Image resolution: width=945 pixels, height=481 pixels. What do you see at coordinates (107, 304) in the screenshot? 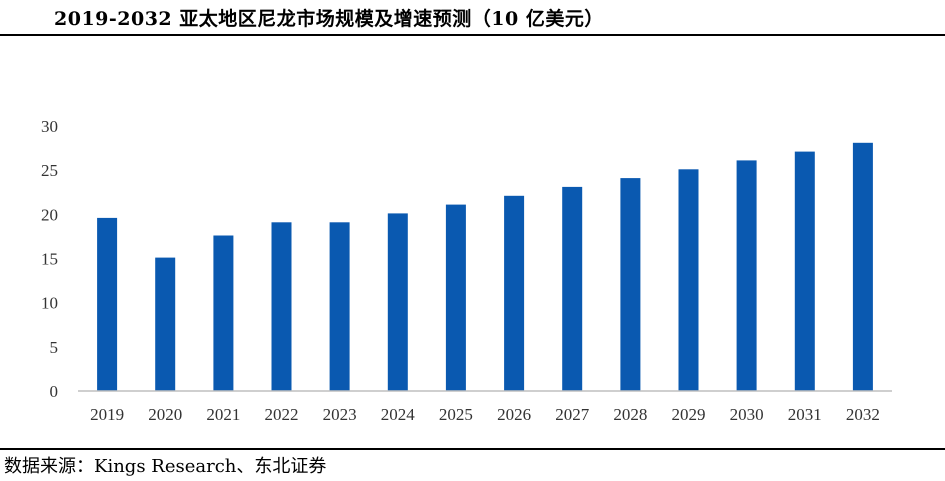
I see `bar-2019` at bounding box center [107, 304].